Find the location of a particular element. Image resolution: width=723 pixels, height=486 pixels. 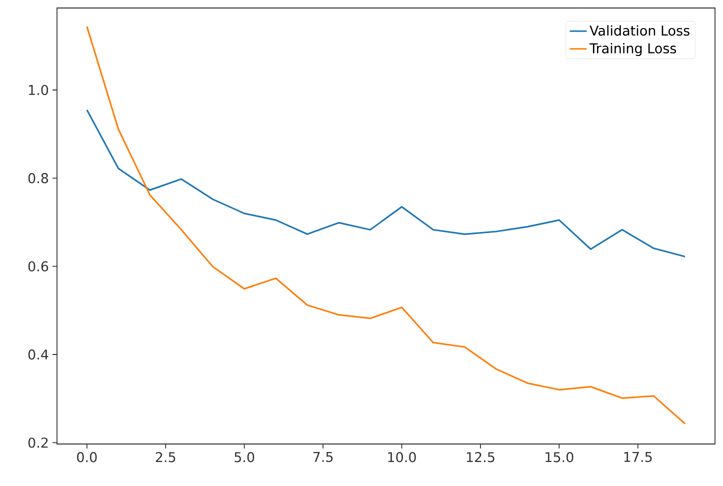

y-tick-label: 0.2 is located at coordinates (38, 443).